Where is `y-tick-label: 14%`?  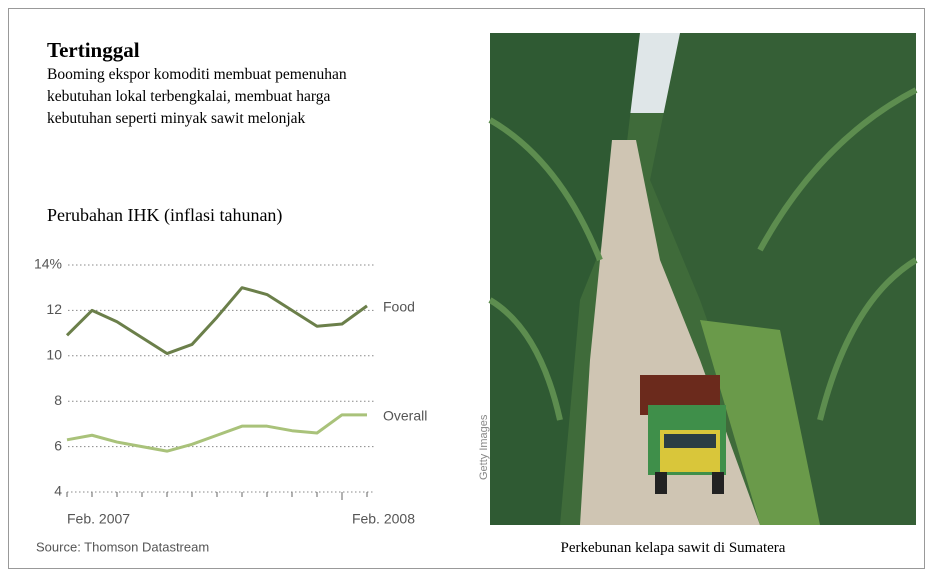 y-tick-label: 14% is located at coordinates (48, 264).